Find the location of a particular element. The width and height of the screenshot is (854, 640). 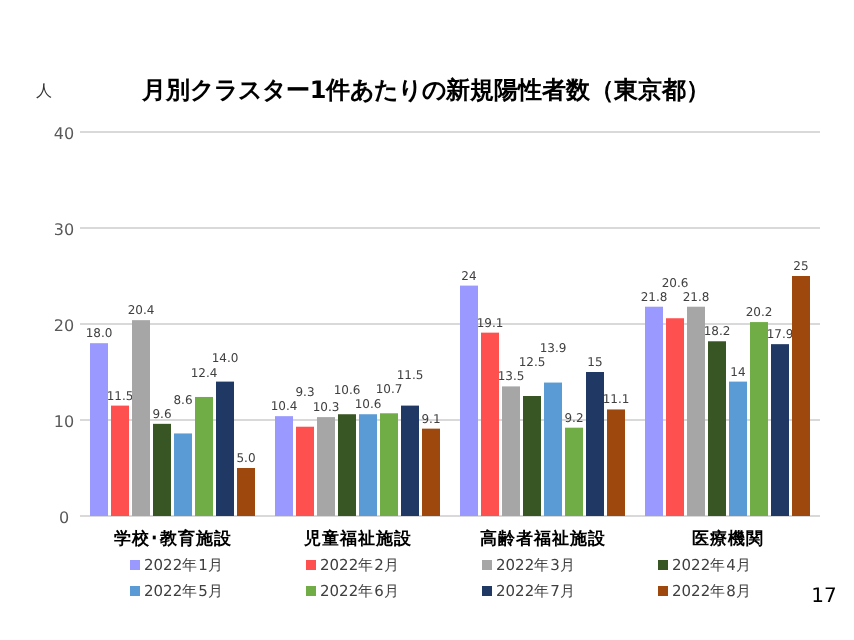

y-axis-title: 人 is located at coordinates (44, 91).